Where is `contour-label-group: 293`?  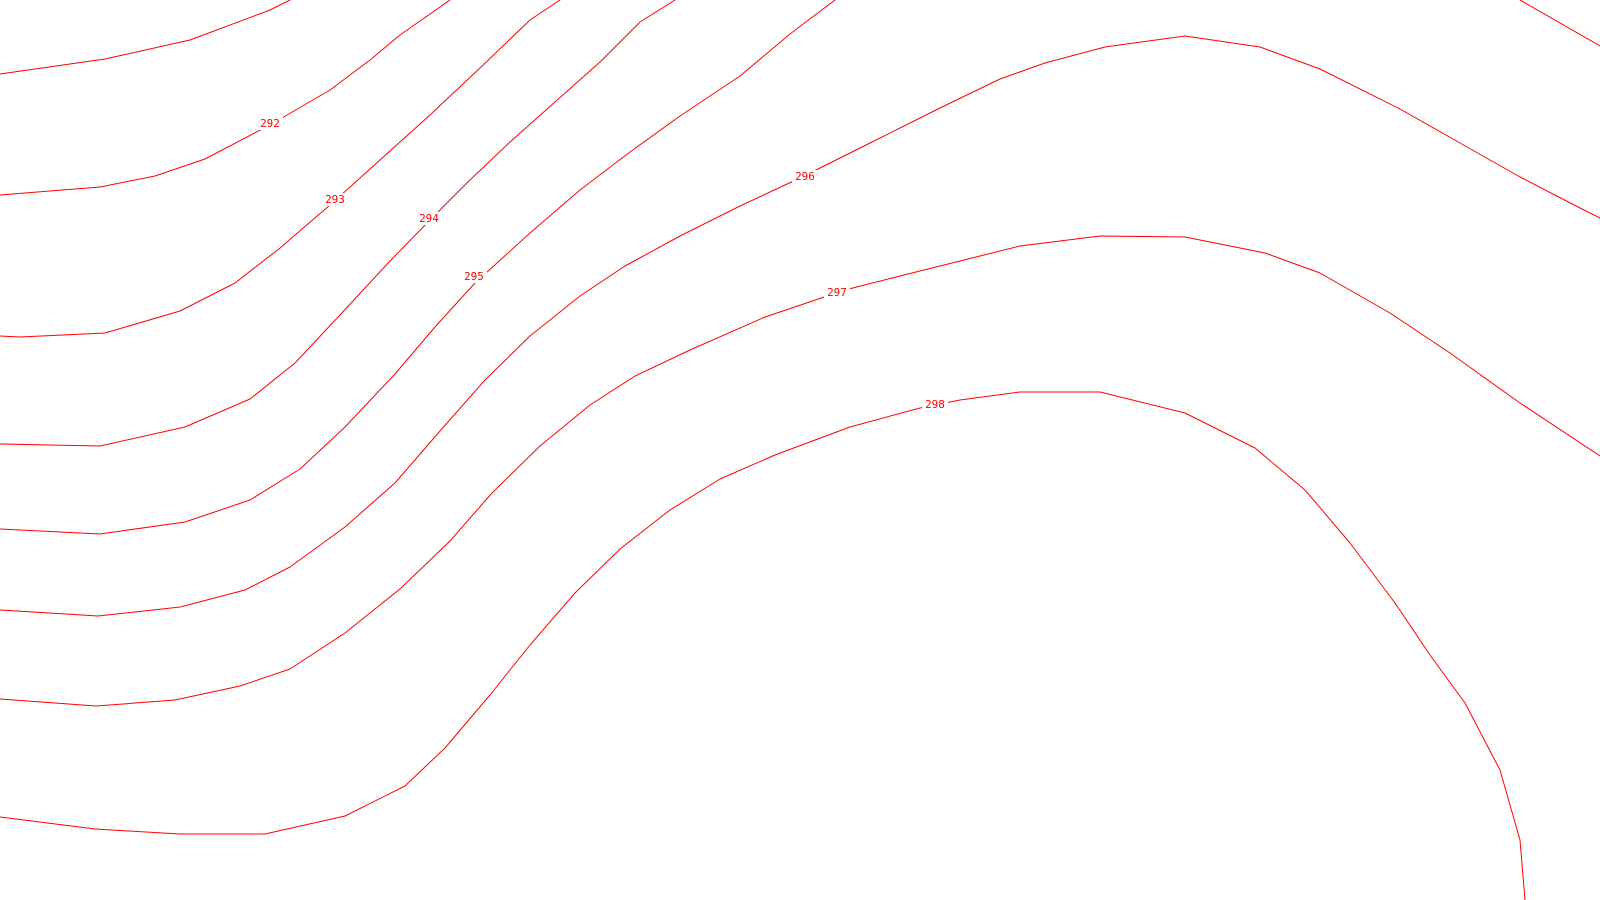
contour-label-group: 293 is located at coordinates (335, 199).